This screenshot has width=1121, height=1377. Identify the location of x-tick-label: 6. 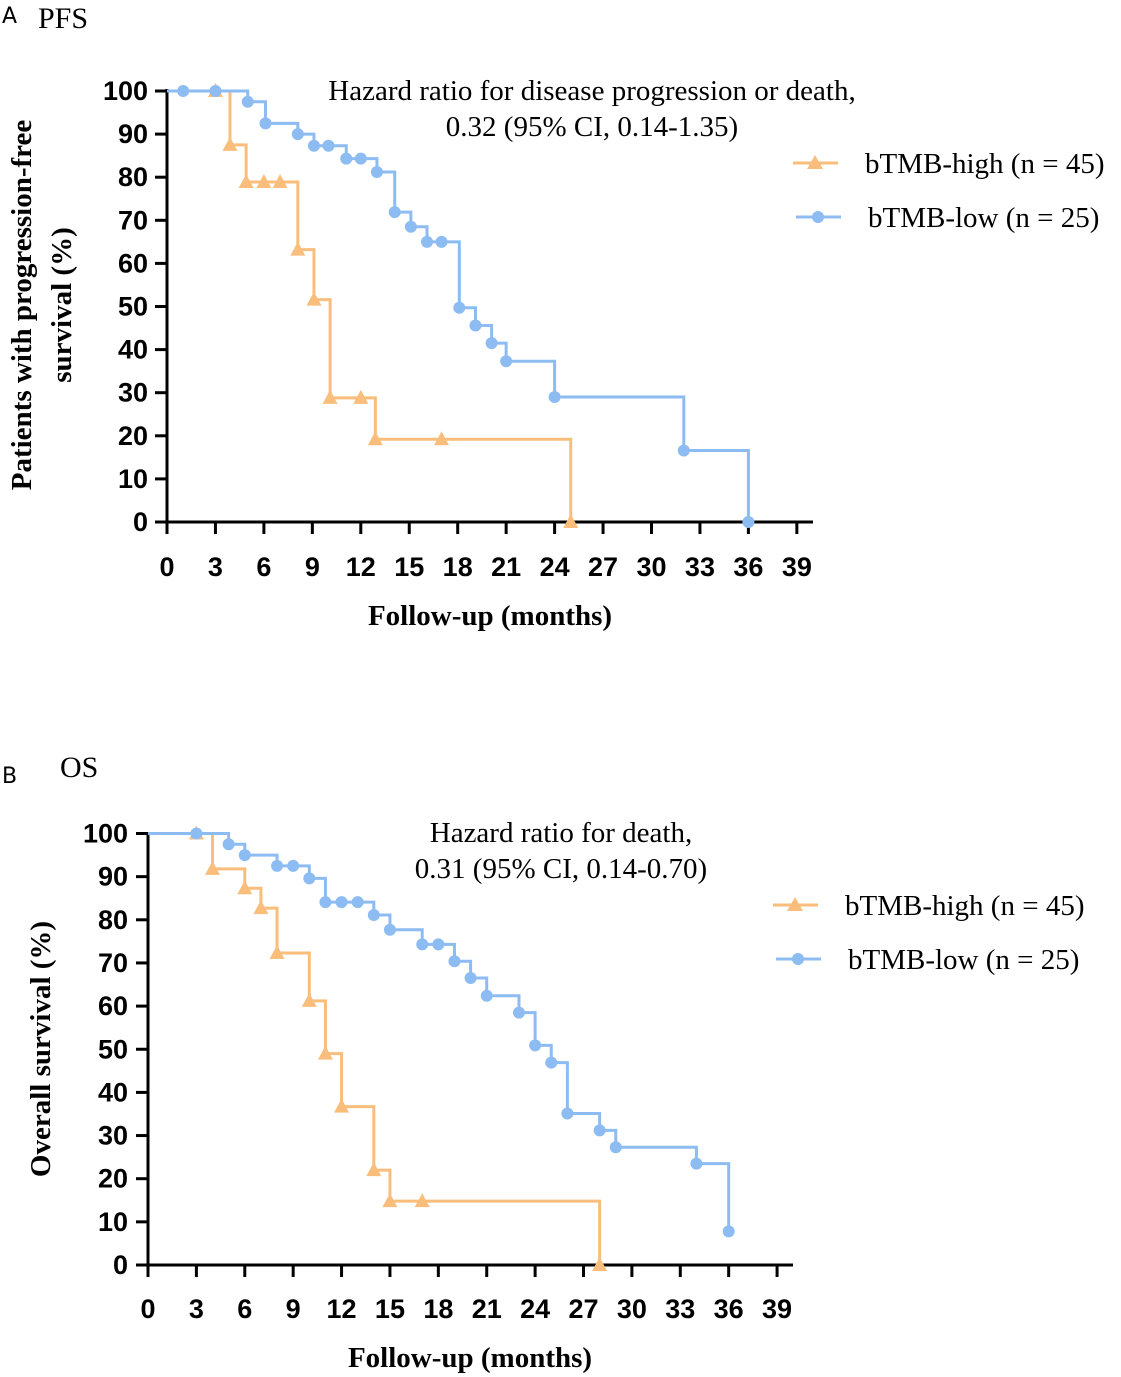
(244, 1309).